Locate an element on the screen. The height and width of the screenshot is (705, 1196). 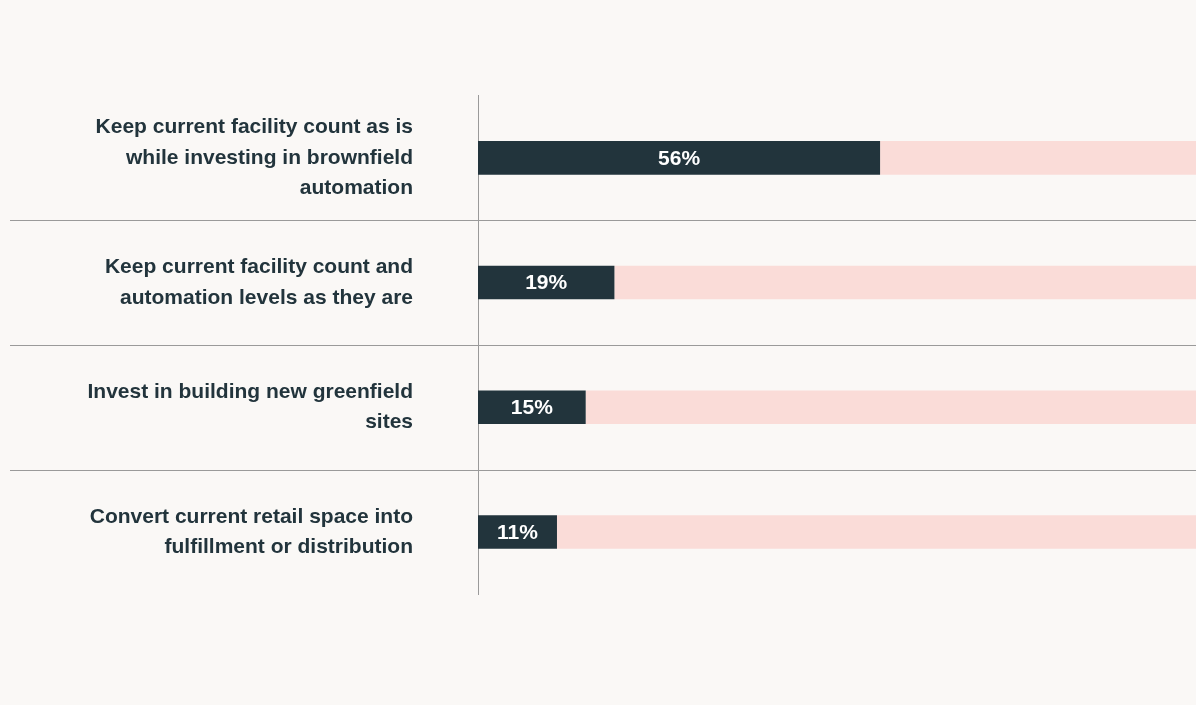
y-tick-label: Convert current retail space into fulfillment or distribution is located at coordinates (251, 530).